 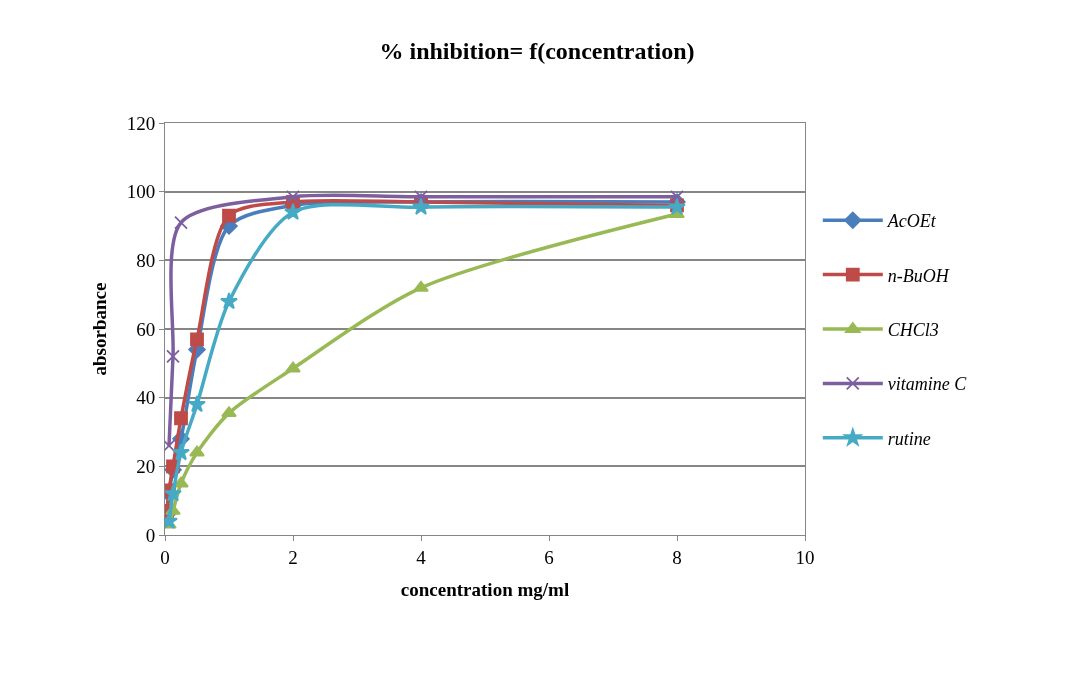 What do you see at coordinates (146, 260) in the screenshot?
I see `y-tick-label: 80` at bounding box center [146, 260].